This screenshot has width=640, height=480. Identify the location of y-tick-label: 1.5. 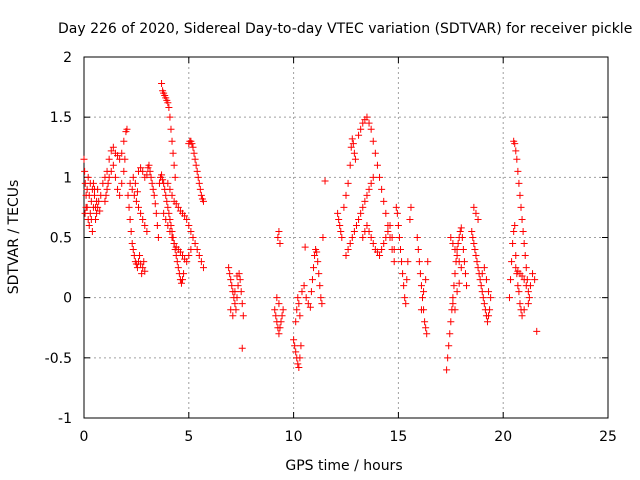
(61, 118).